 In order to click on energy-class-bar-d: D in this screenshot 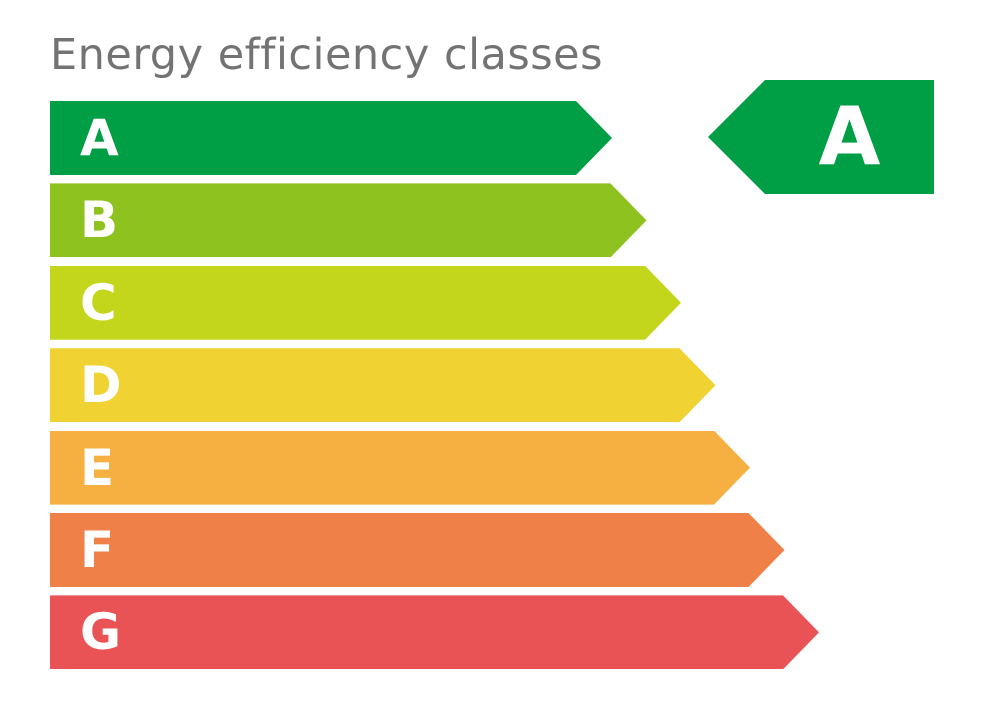, I will do `click(383, 385)`.